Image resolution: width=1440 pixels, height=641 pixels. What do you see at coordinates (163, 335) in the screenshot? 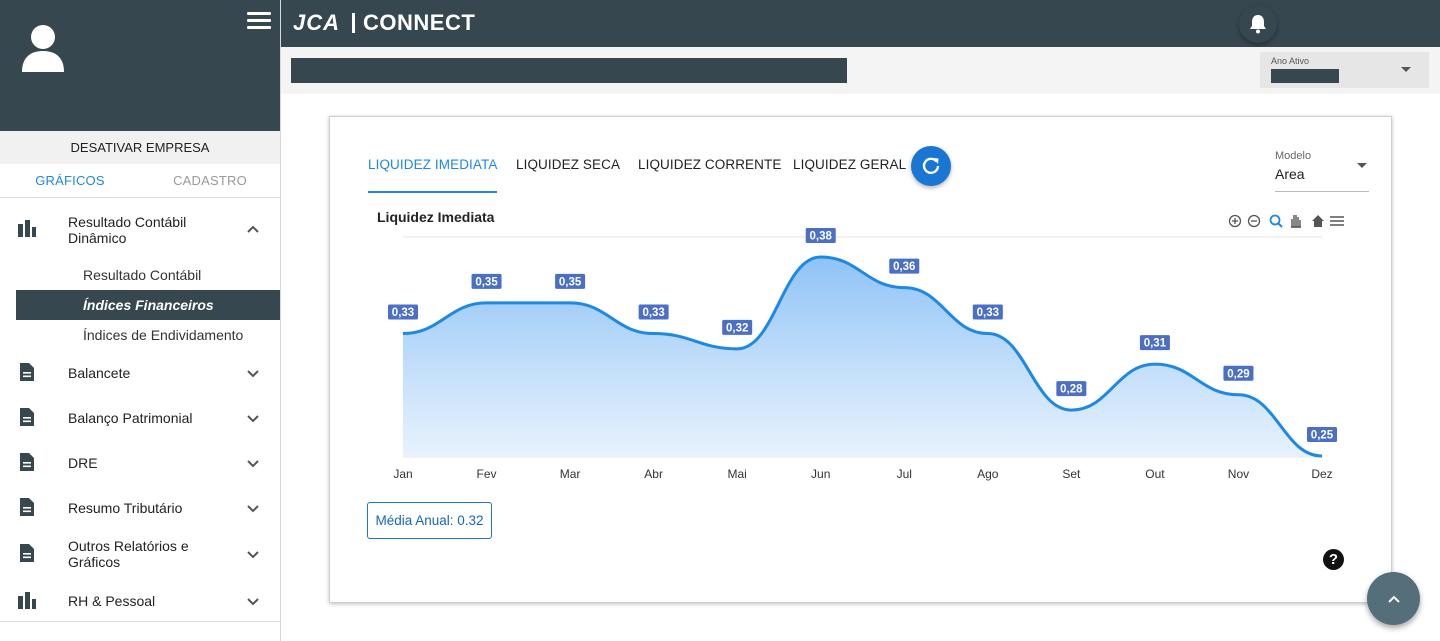
I see `sidebar-subitem-indices-endividamento: Índices de Endividamento` at bounding box center [163, 335].